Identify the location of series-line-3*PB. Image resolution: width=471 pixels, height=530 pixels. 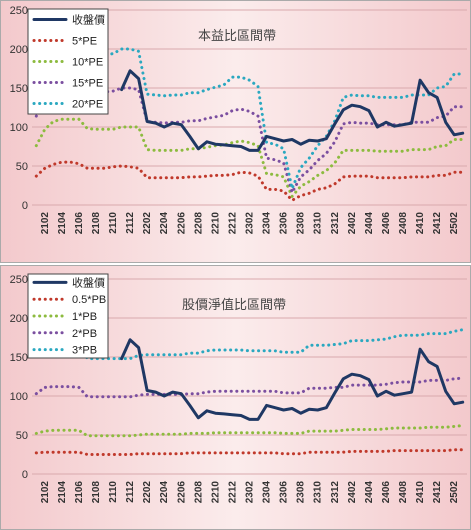
(249, 344).